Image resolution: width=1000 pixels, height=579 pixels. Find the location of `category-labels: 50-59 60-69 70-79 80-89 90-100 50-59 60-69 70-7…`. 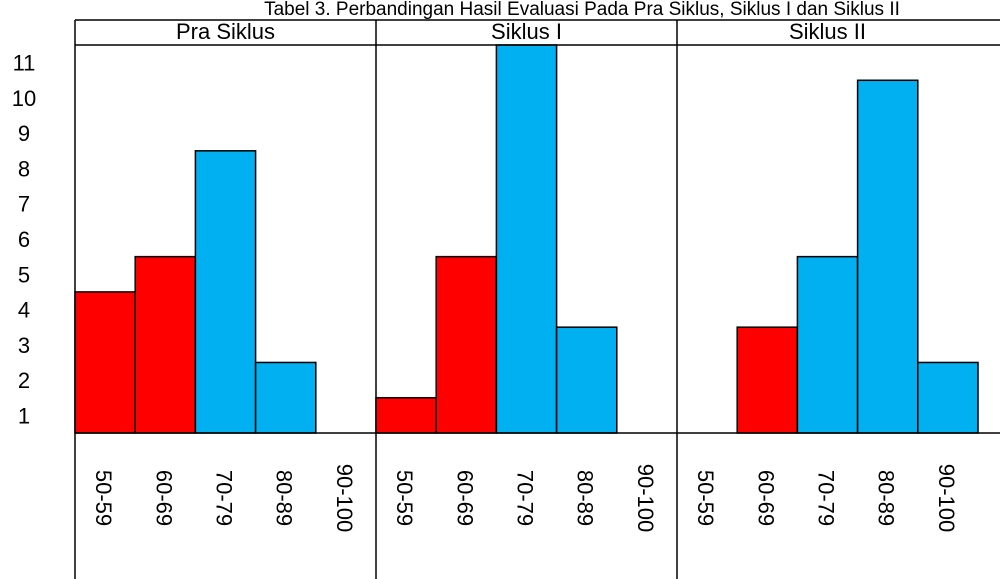

category-labels: 50-59 60-69 70-79 80-89 90-100 50-59 60-69 70-7… is located at coordinates (525, 498).